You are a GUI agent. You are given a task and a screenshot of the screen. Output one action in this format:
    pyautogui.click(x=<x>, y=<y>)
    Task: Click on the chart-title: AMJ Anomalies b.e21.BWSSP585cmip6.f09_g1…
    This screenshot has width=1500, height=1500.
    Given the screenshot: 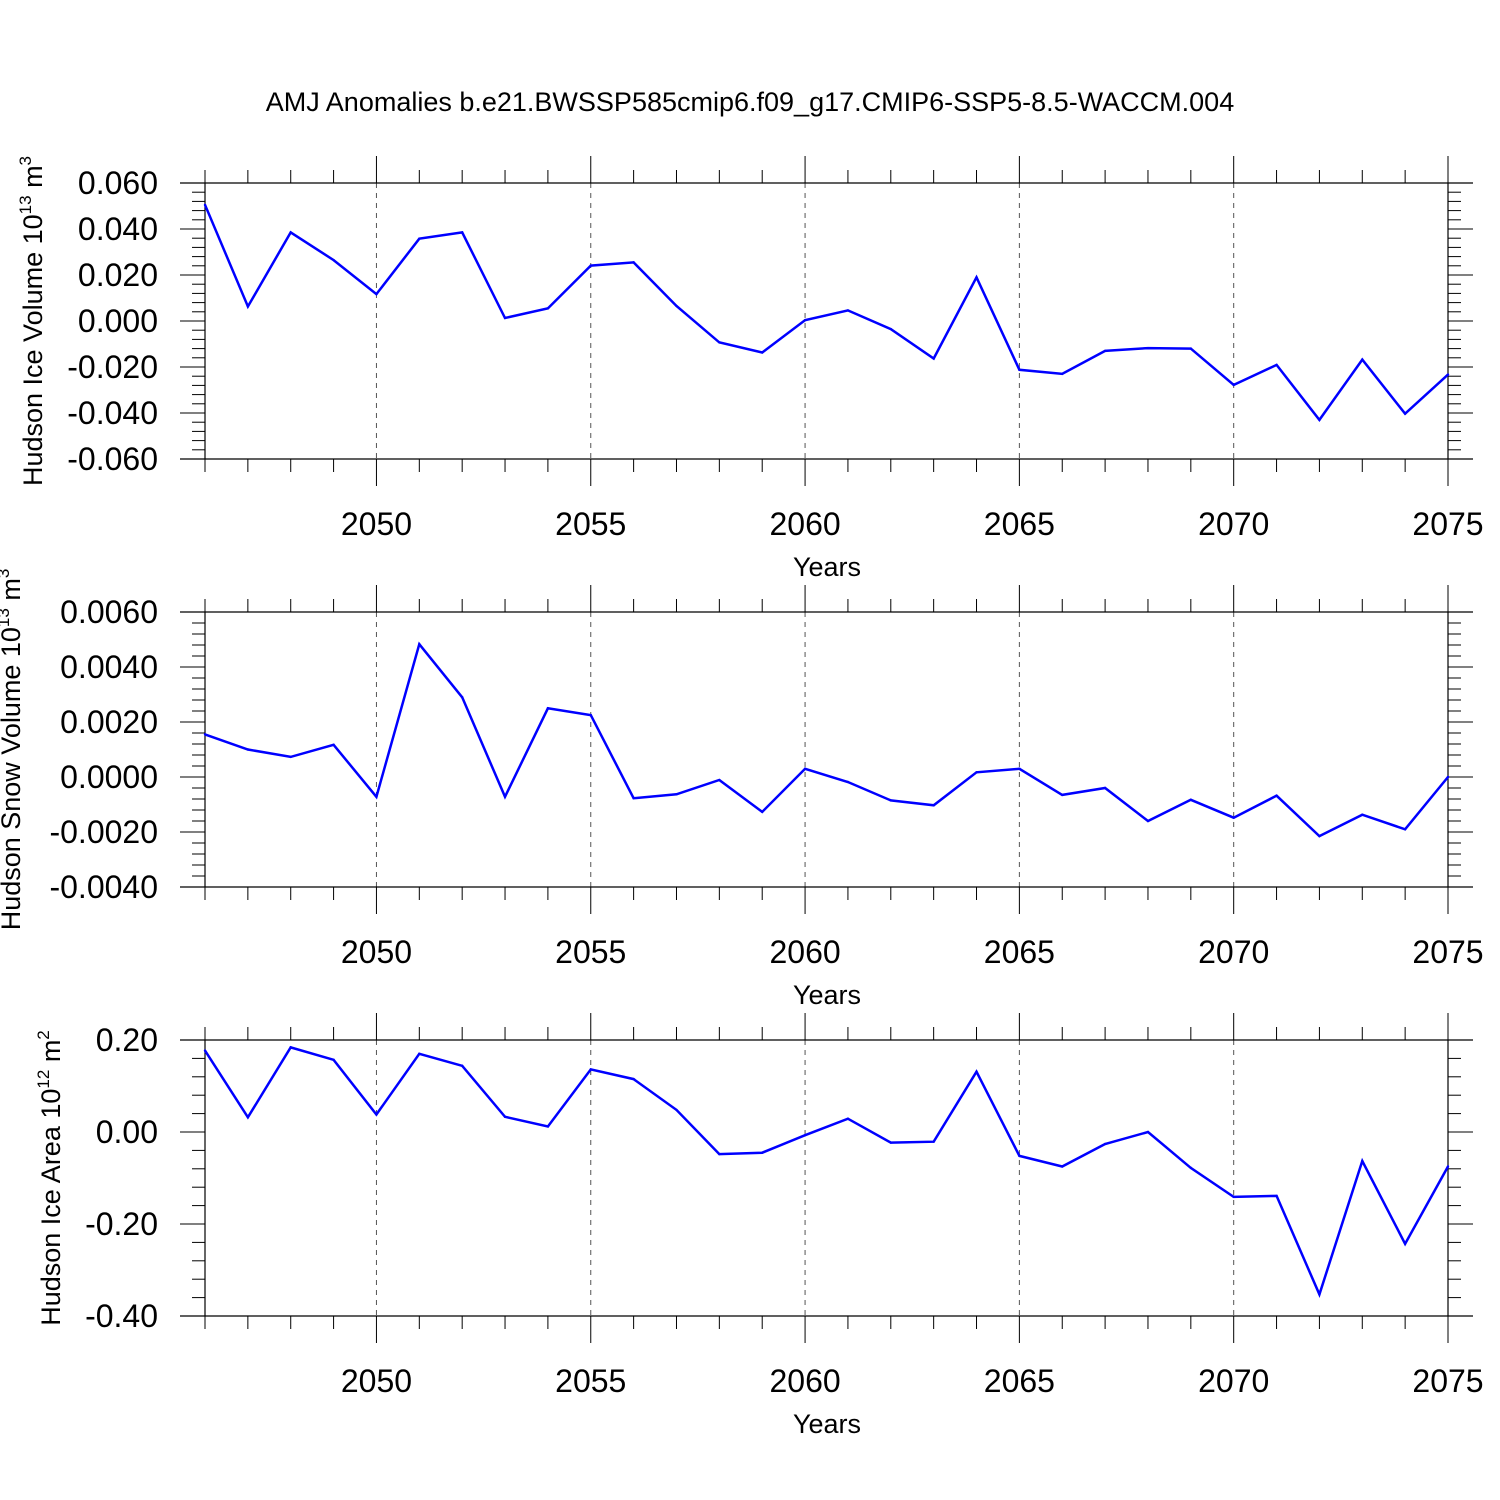 What is the action you would take?
    pyautogui.click(x=750, y=102)
    